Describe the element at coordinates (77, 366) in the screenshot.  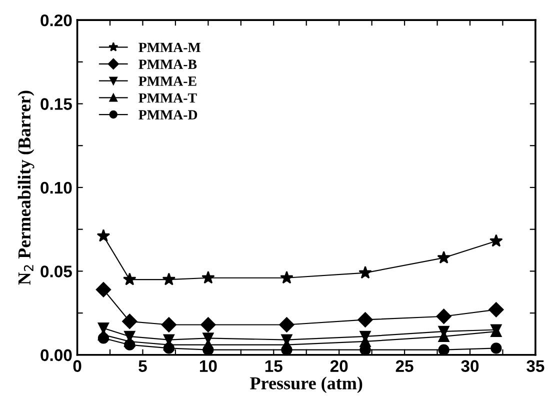
I see `x-tick-label: 0` at that location.